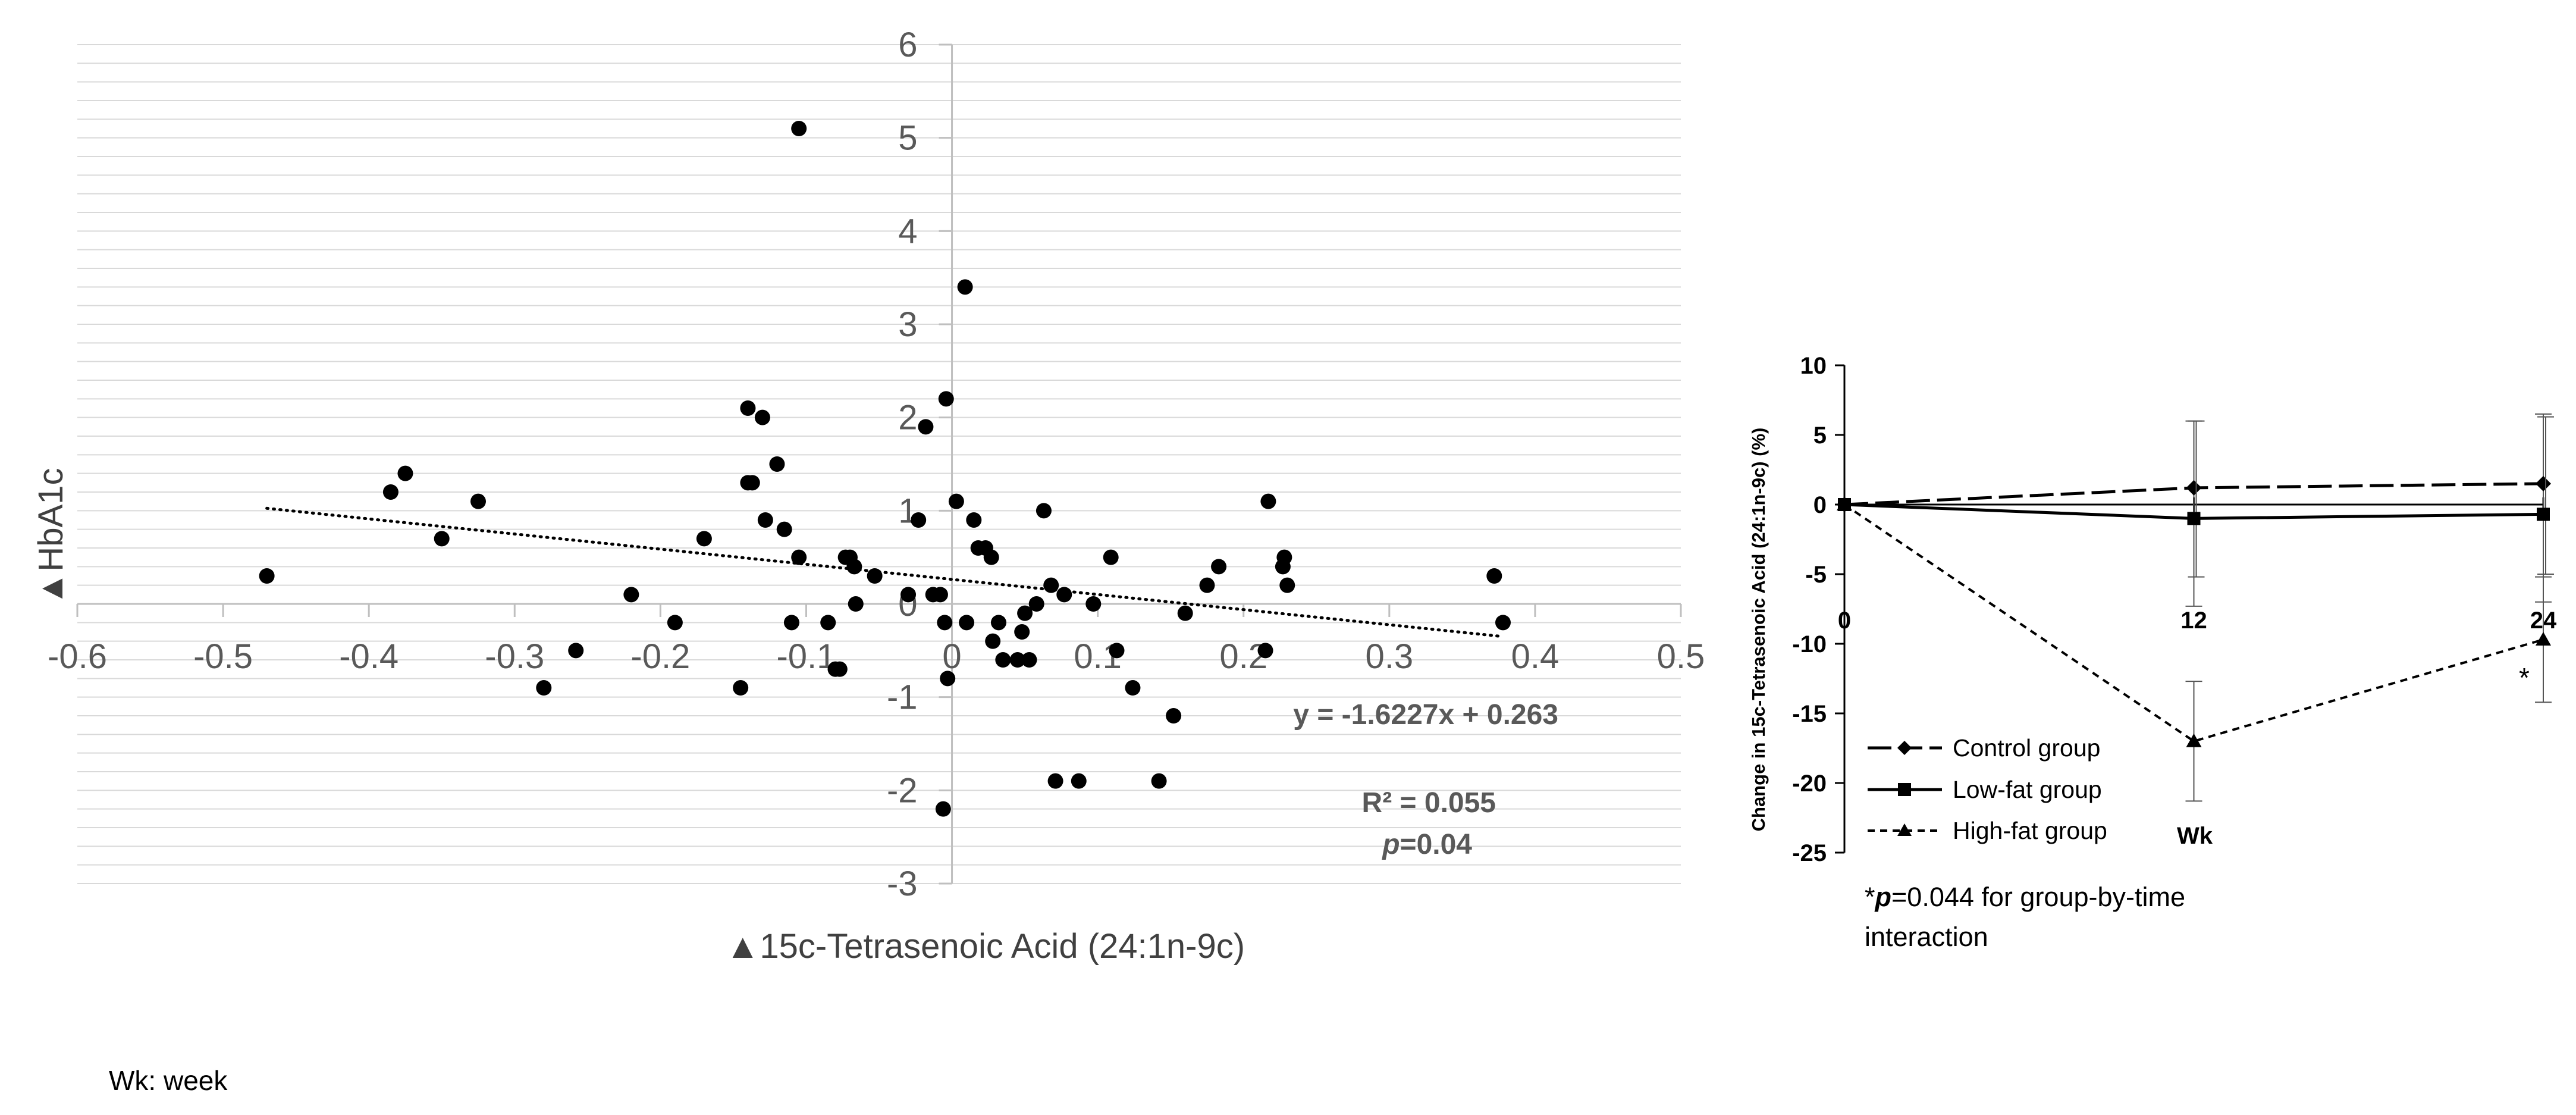 The width and height of the screenshot is (2576, 1115). I want to click on line-series-high-fat-group, so click(2194, 650).